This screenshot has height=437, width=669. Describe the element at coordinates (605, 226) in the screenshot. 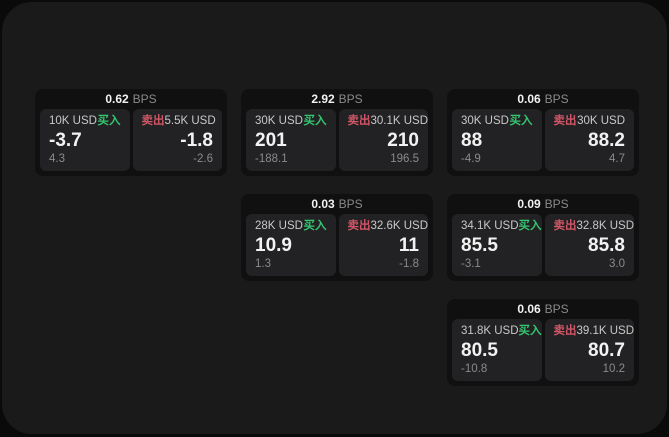

I see `sell-amount: 32.8K USD` at that location.